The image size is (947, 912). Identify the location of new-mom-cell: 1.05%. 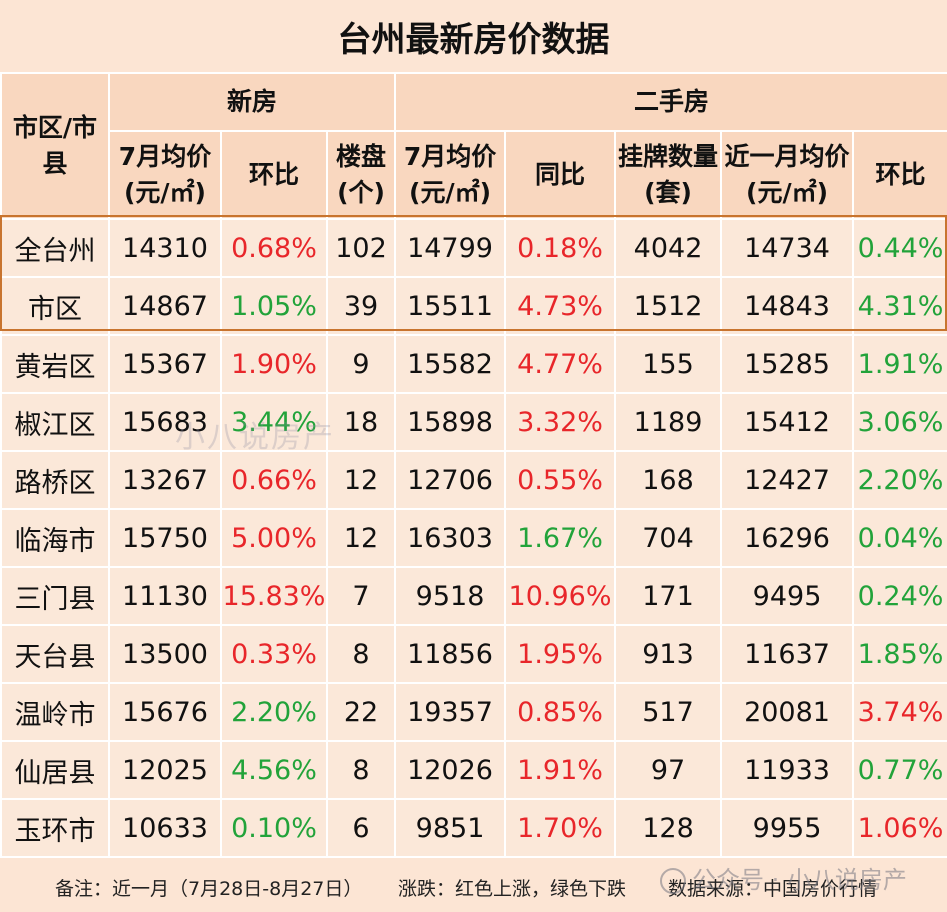
(274, 306).